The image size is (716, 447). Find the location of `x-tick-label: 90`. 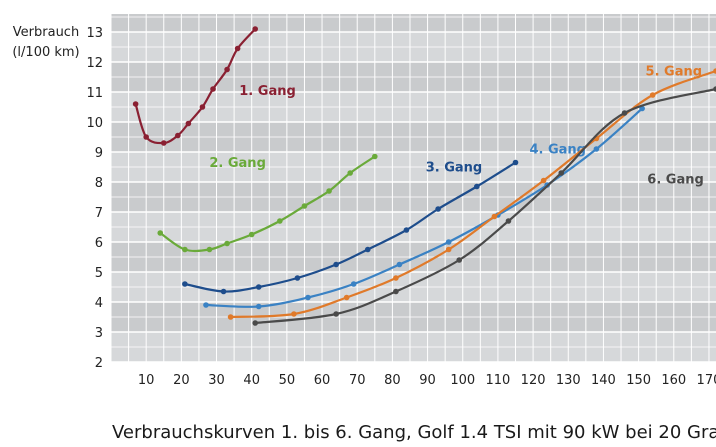

x-tick-label: 90 is located at coordinates (427, 380).